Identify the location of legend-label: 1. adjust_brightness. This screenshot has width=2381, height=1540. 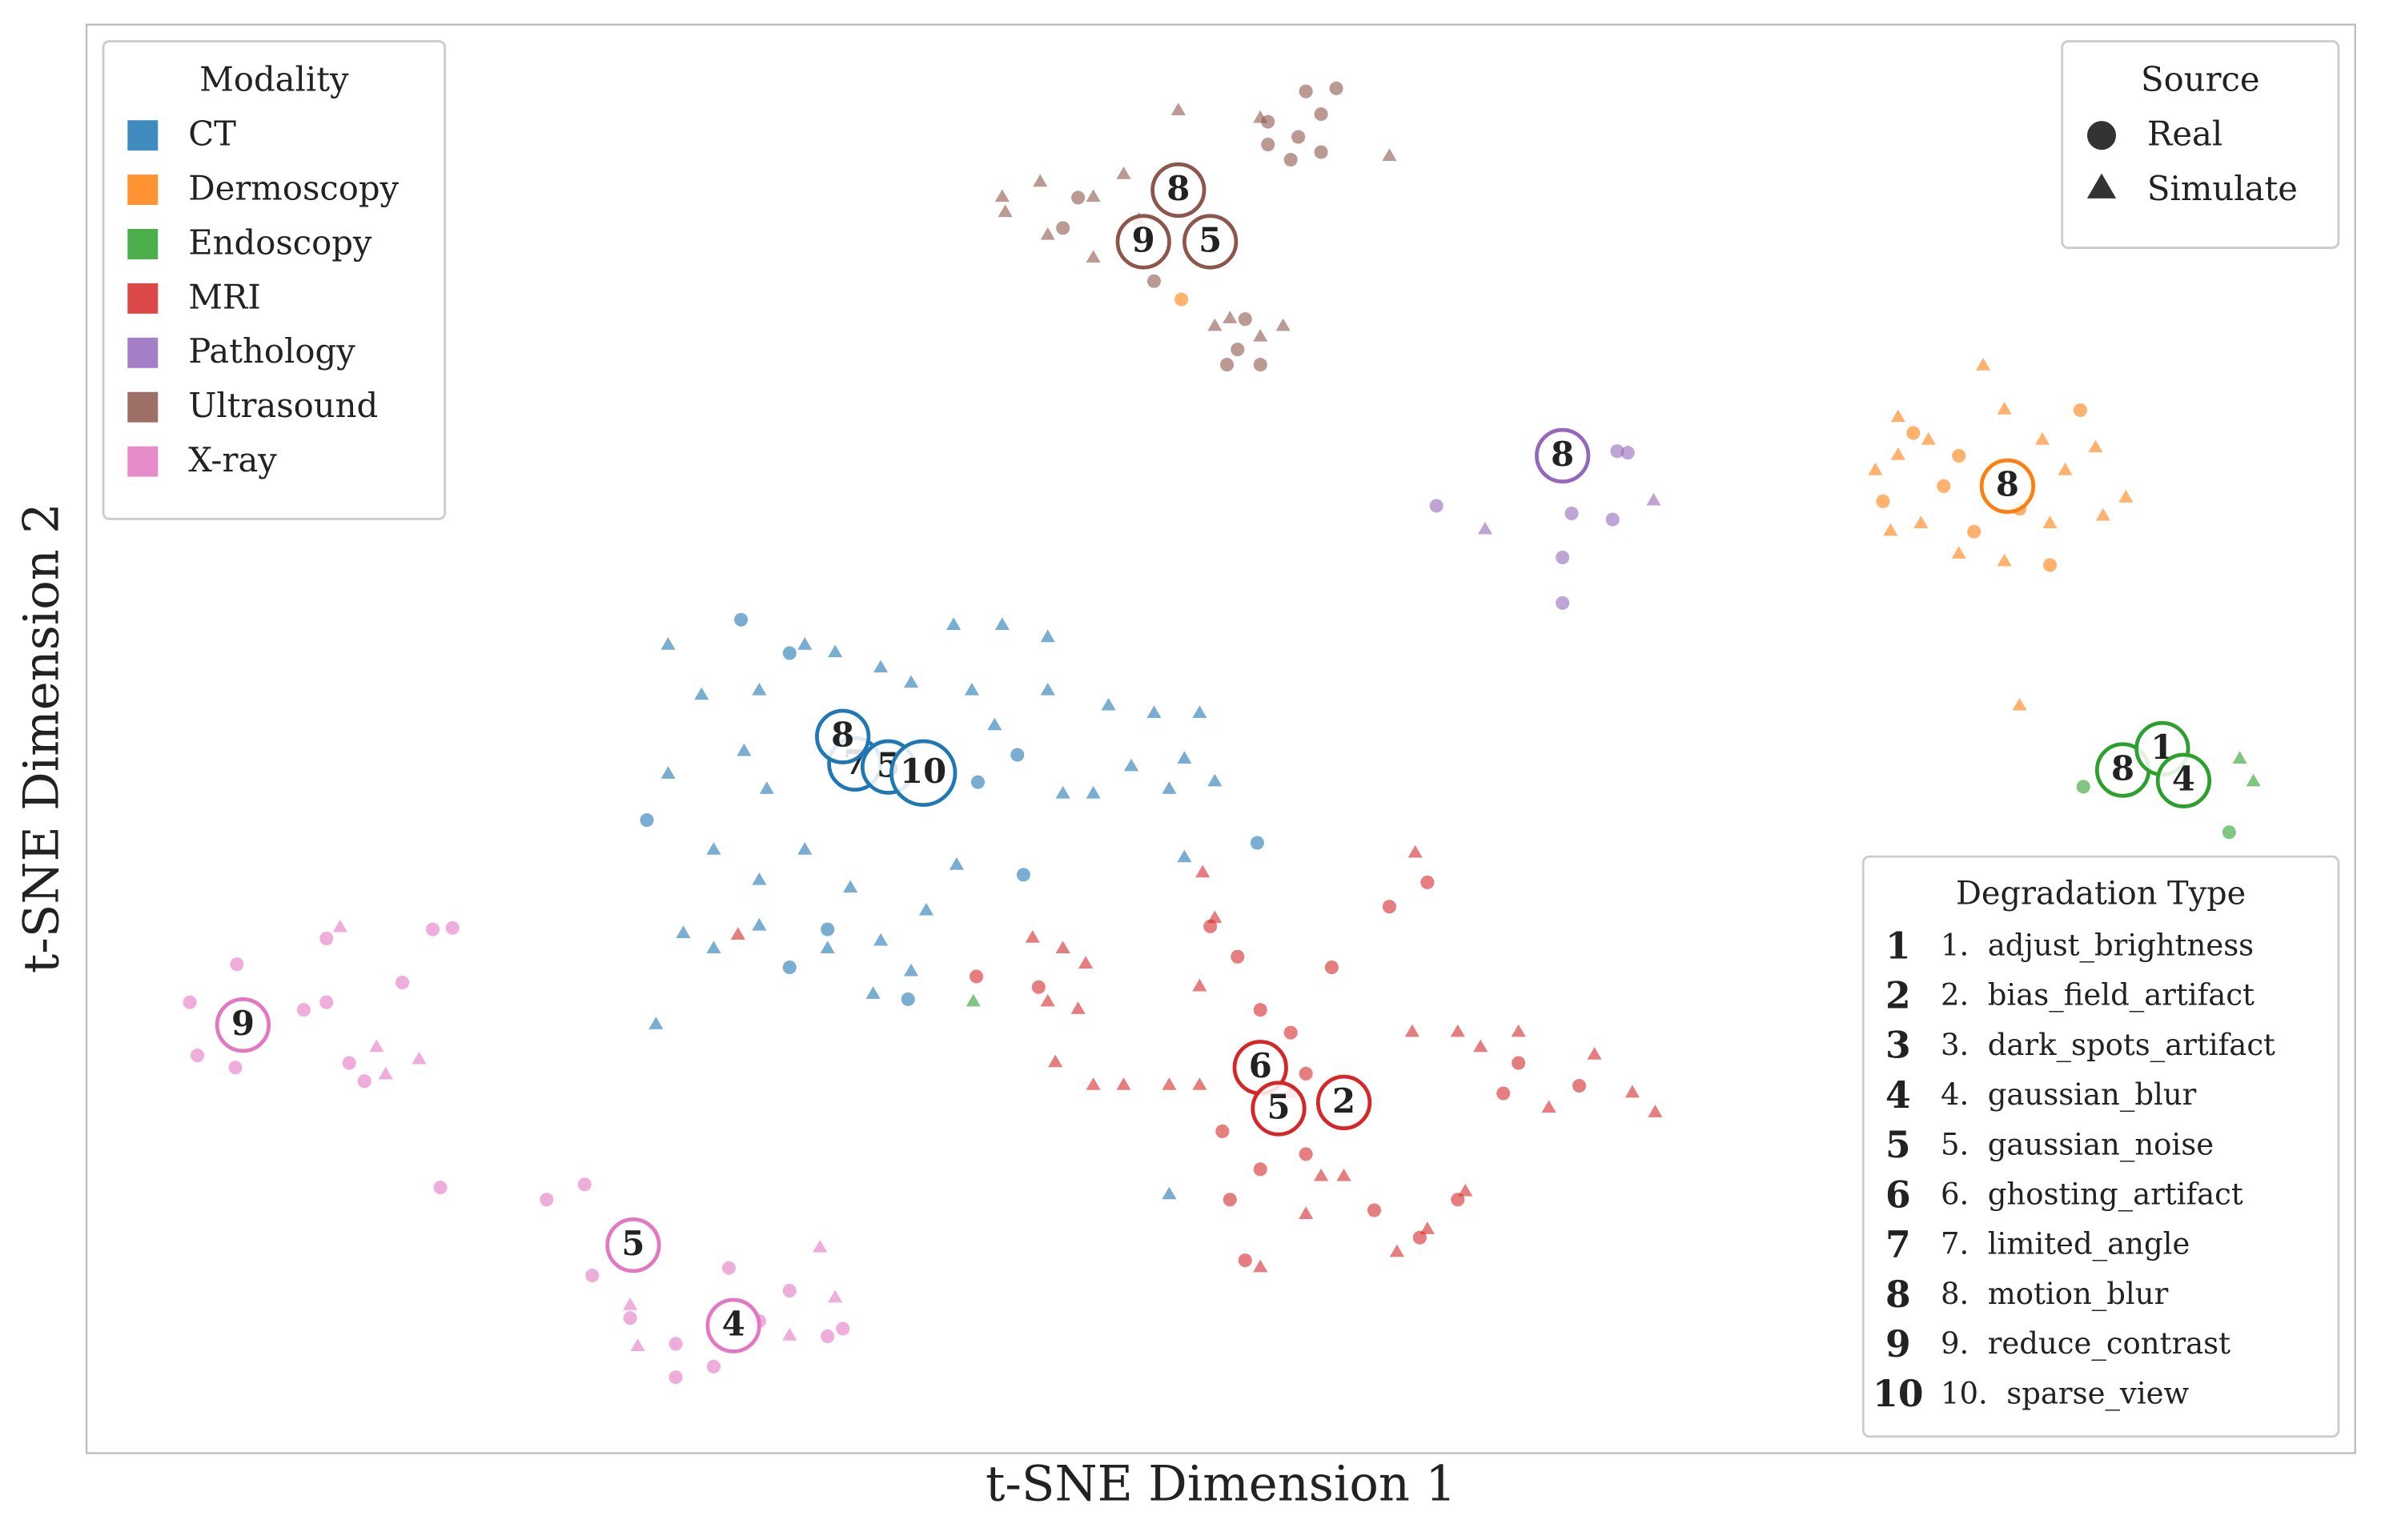
(2097, 946).